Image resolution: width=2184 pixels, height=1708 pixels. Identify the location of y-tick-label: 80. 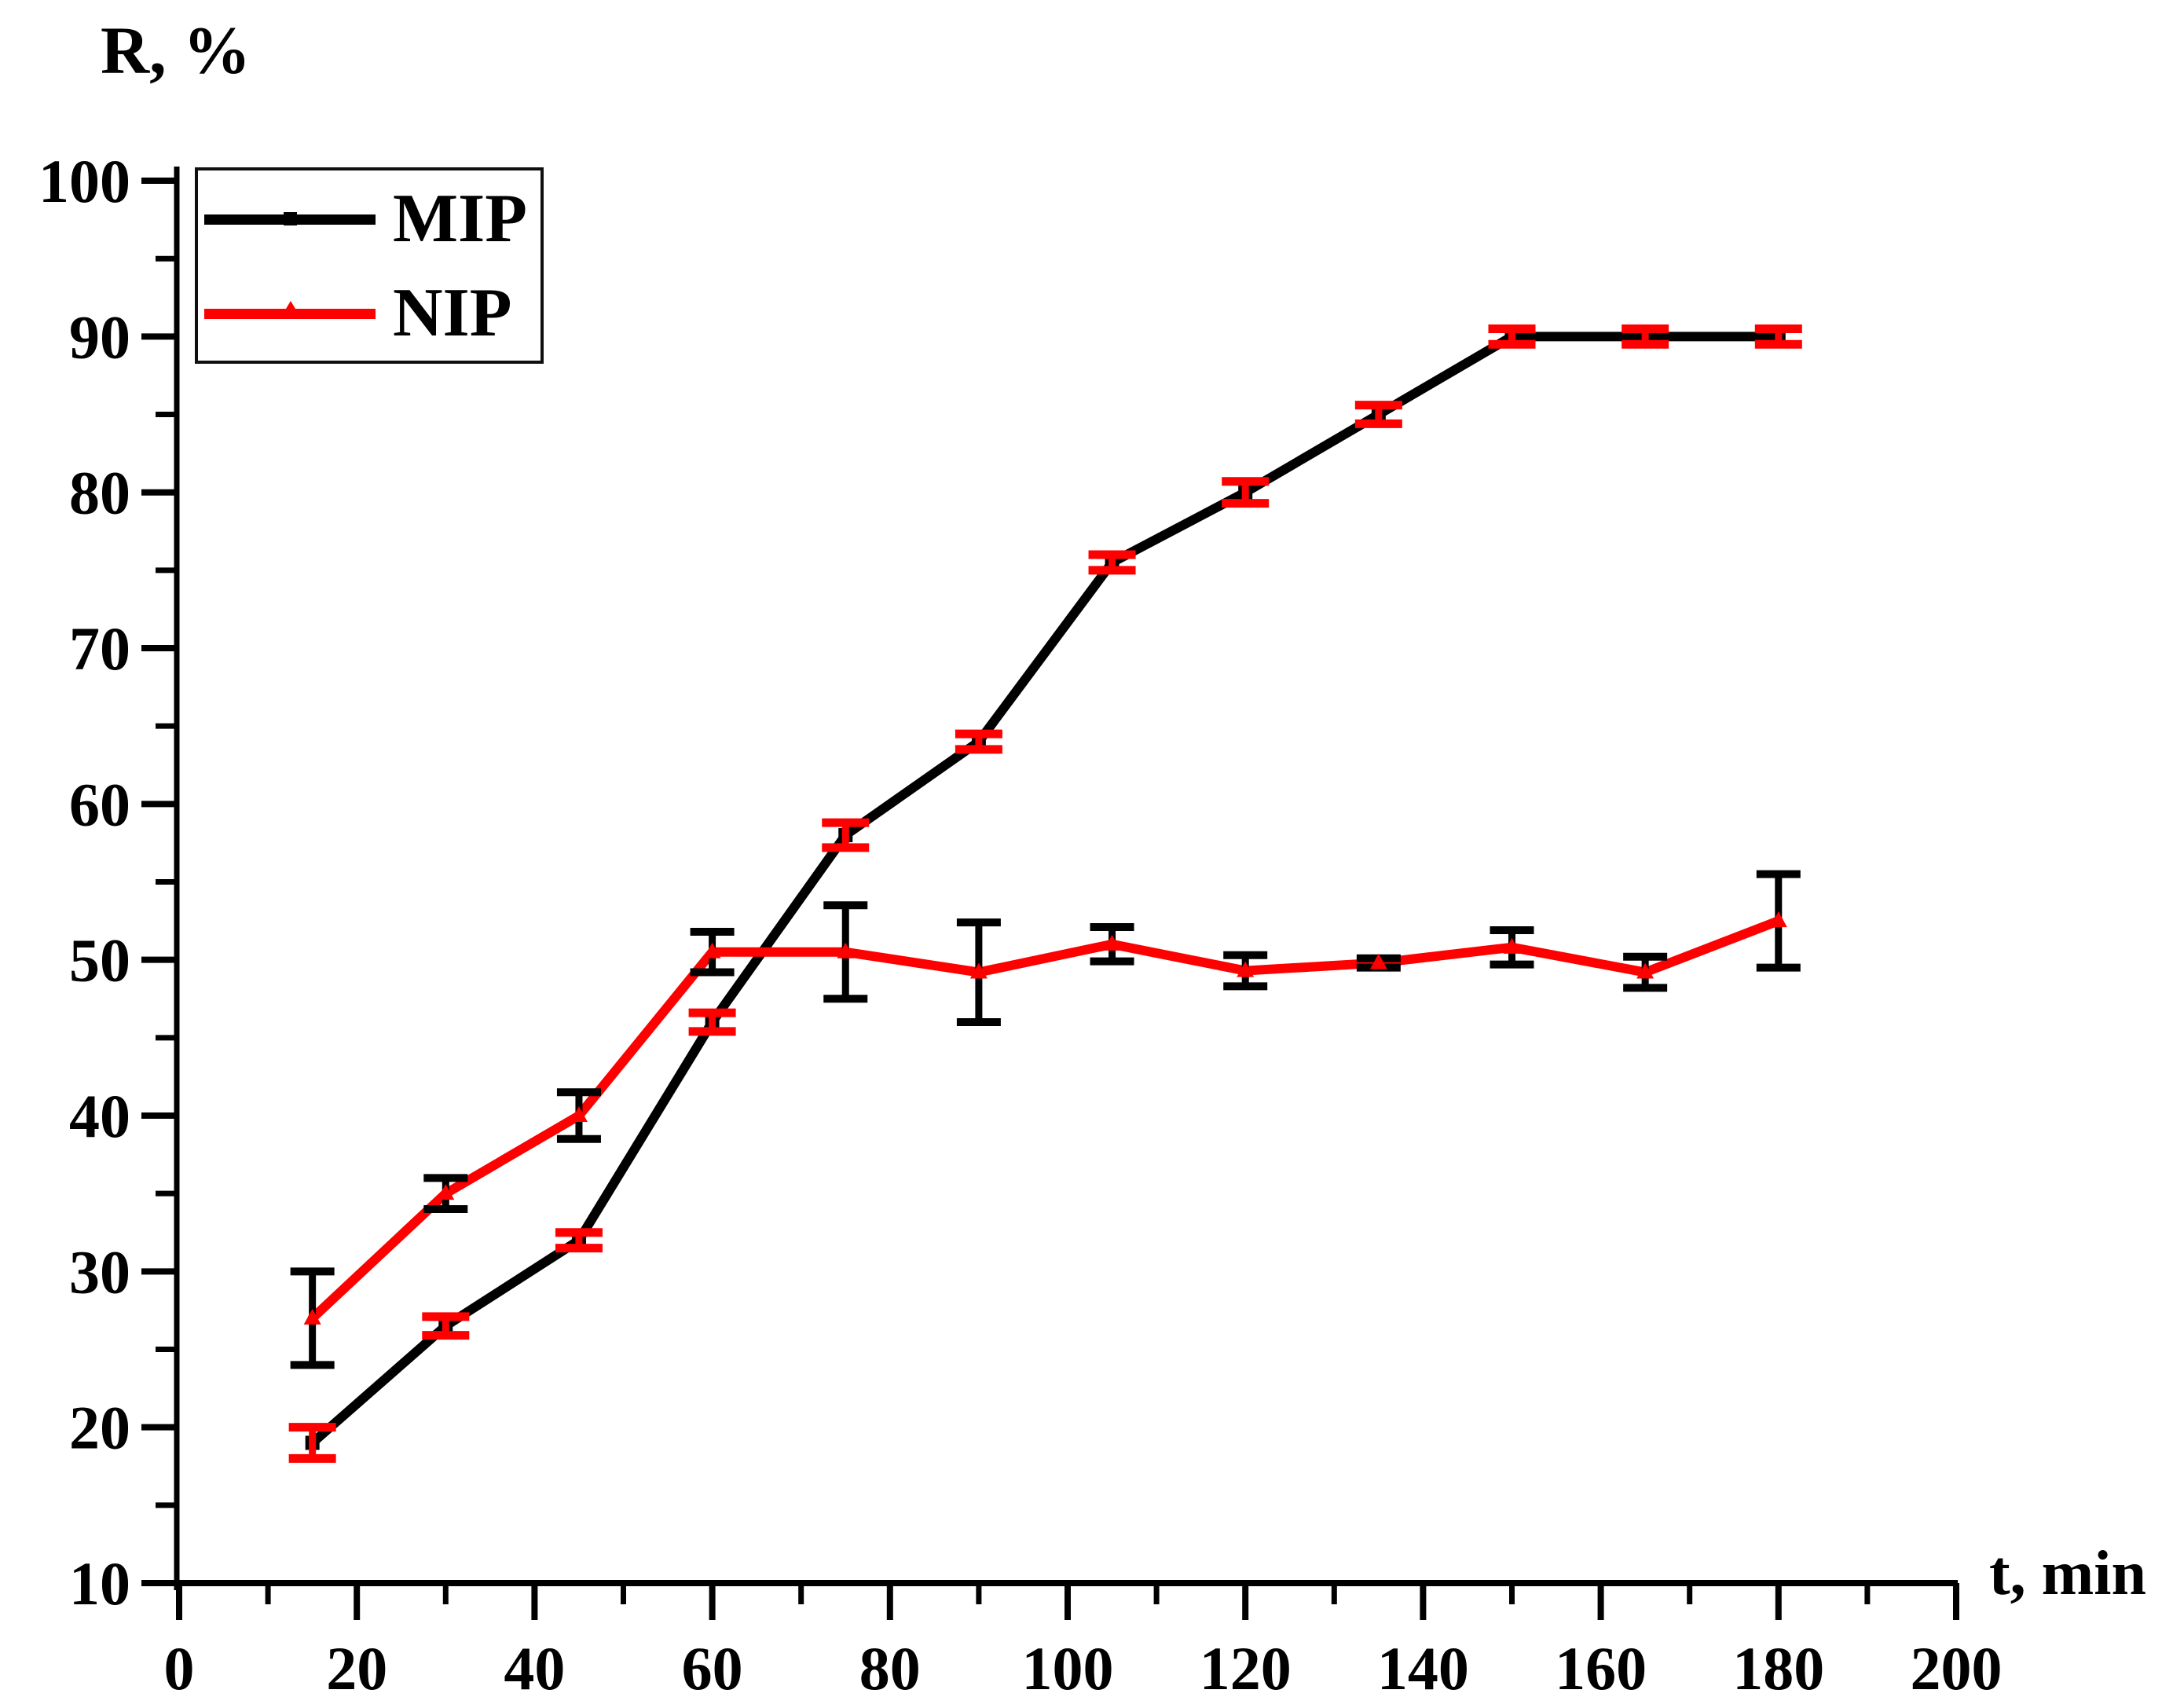
(99, 493).